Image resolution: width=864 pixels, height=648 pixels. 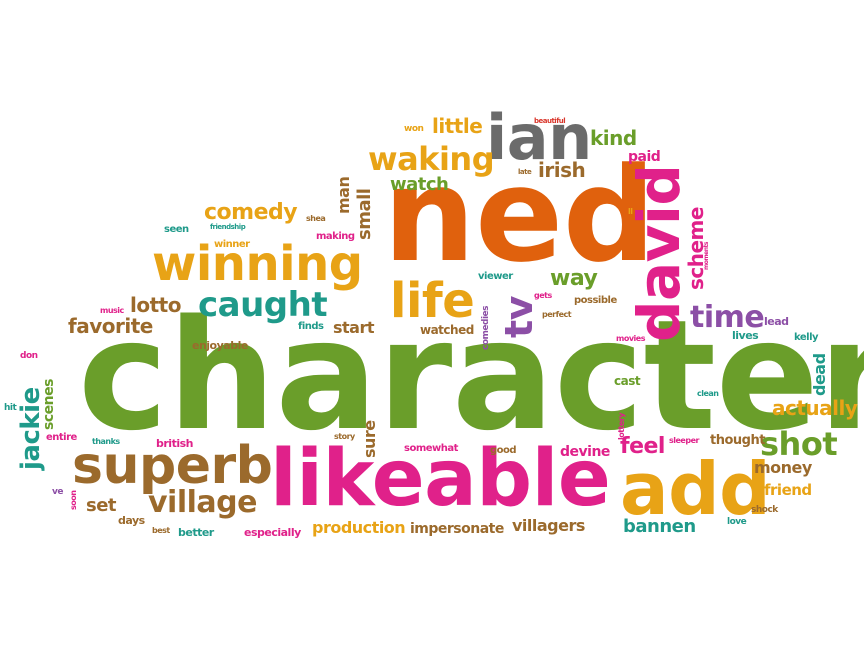 I want to click on word-comedies: comedies, so click(x=486, y=328).